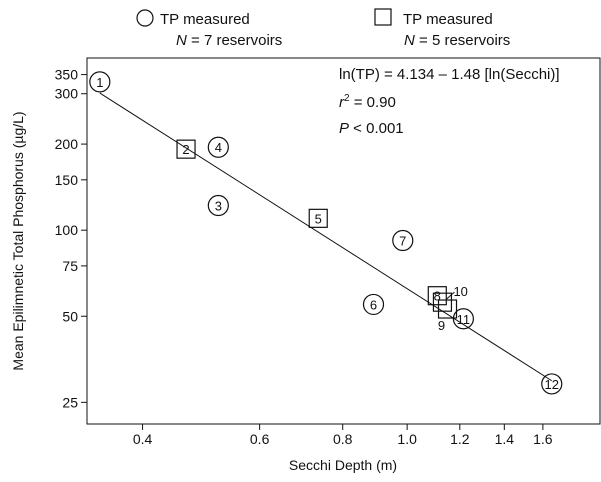 The width and height of the screenshot is (601, 482). Describe the element at coordinates (543, 439) in the screenshot. I see `x-tick-label: 1.6` at that location.